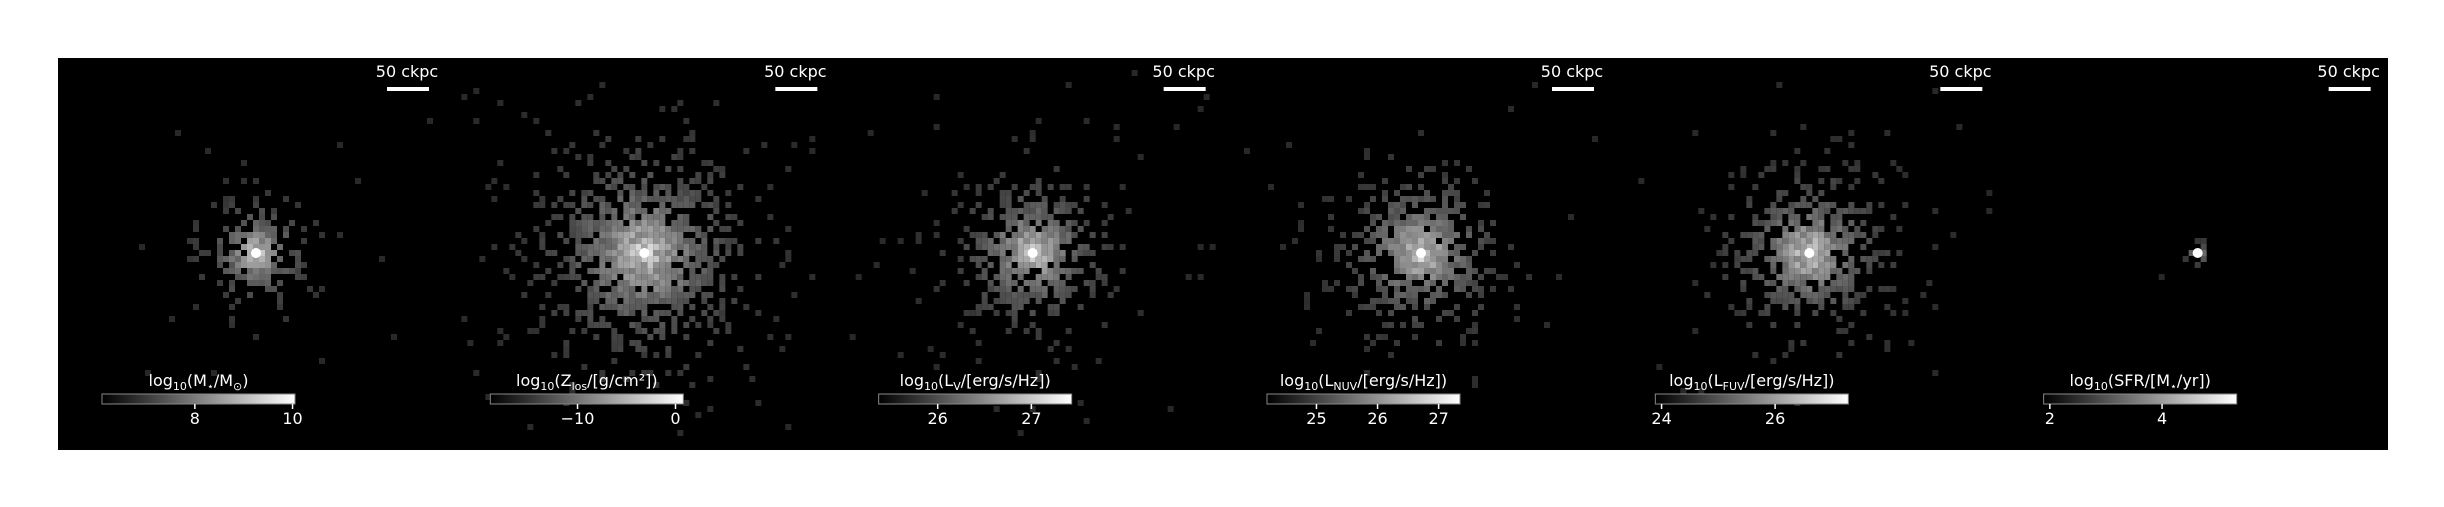  Describe the element at coordinates (587, 382) in the screenshot. I see `colorbar-label: log10(Zlos/[g/cm²])` at that location.